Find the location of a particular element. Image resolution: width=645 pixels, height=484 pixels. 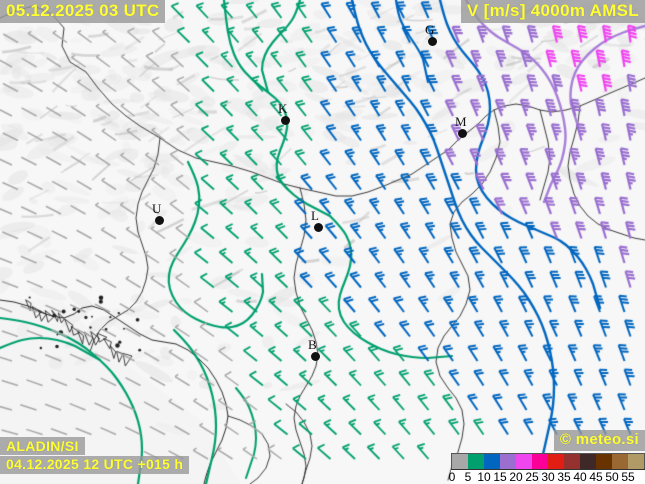

city-label: U is located at coordinates (157, 208).